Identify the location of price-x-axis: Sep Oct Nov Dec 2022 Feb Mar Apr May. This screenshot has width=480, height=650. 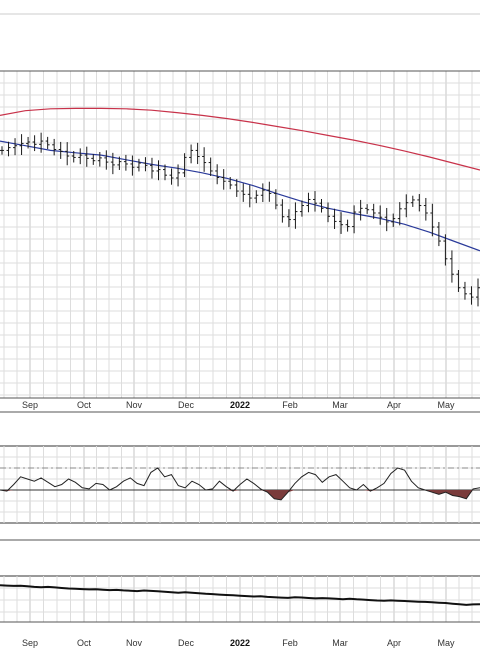
(238, 405).